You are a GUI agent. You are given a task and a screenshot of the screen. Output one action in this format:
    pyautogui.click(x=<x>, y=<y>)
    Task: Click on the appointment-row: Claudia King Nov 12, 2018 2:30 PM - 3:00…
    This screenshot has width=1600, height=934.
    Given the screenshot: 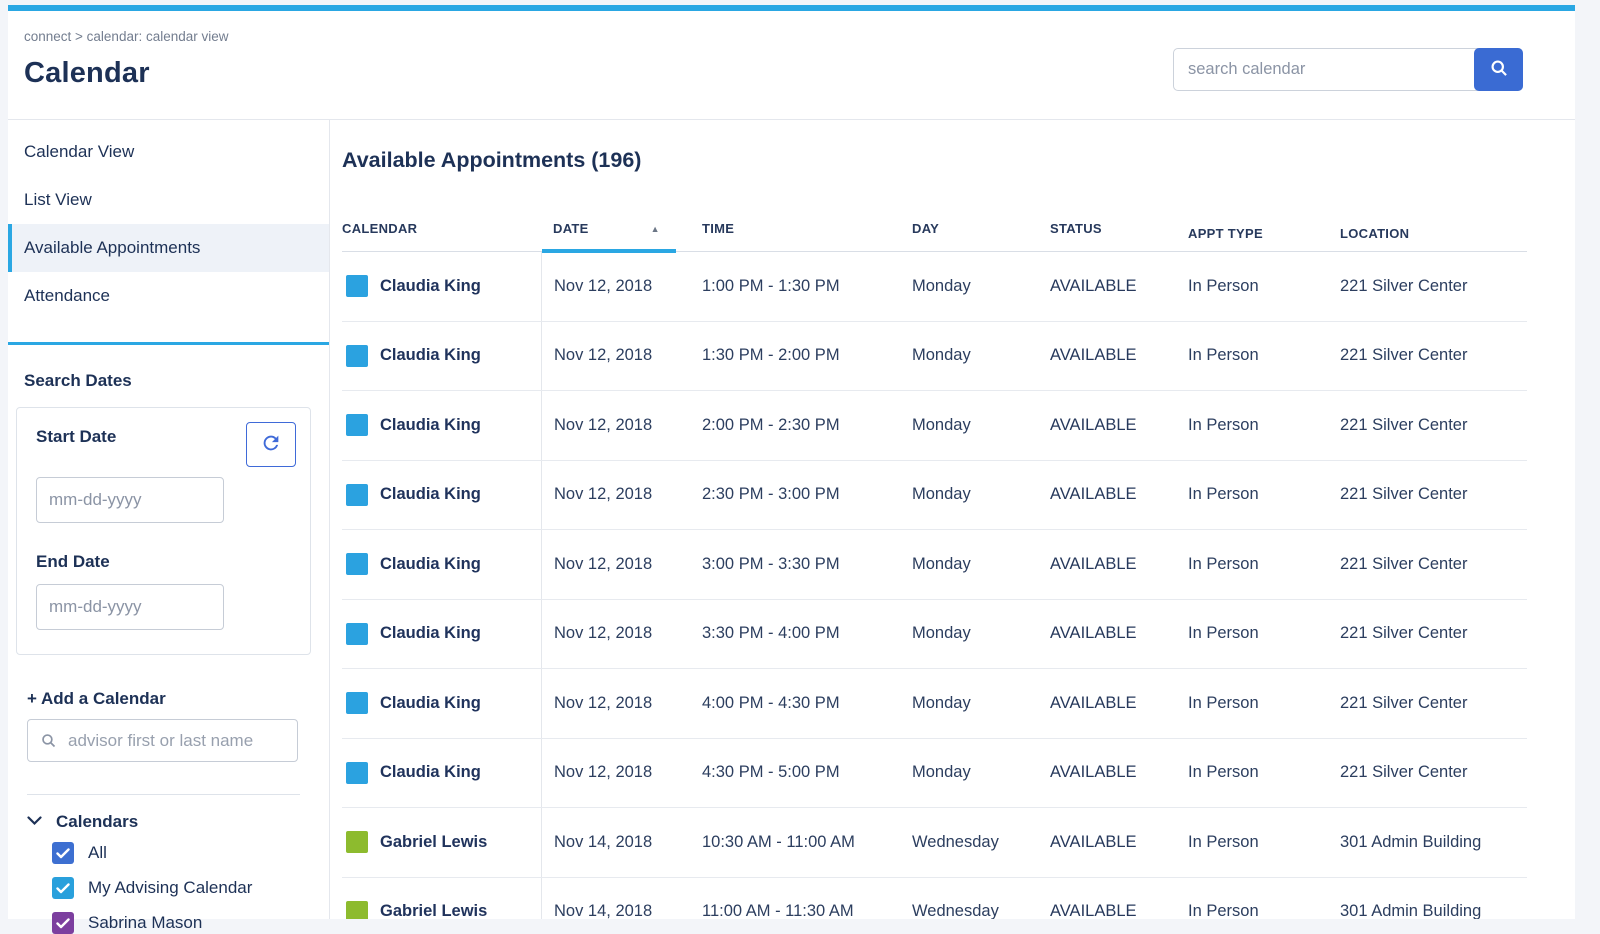 What is the action you would take?
    pyautogui.click(x=934, y=495)
    